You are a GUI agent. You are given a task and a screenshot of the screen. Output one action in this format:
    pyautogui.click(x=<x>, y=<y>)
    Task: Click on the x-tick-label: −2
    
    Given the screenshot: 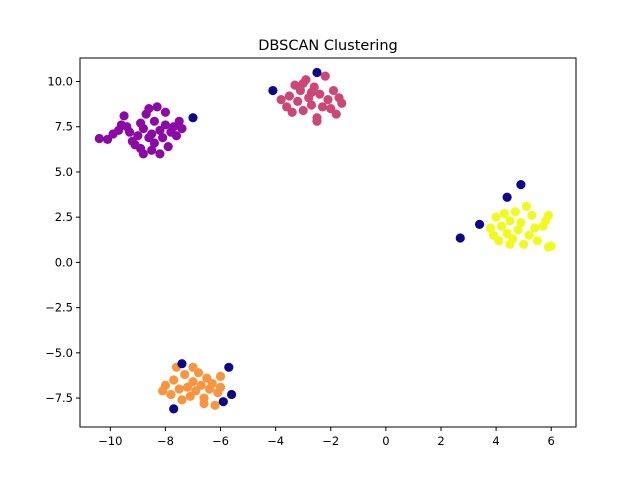 What is the action you would take?
    pyautogui.click(x=330, y=441)
    